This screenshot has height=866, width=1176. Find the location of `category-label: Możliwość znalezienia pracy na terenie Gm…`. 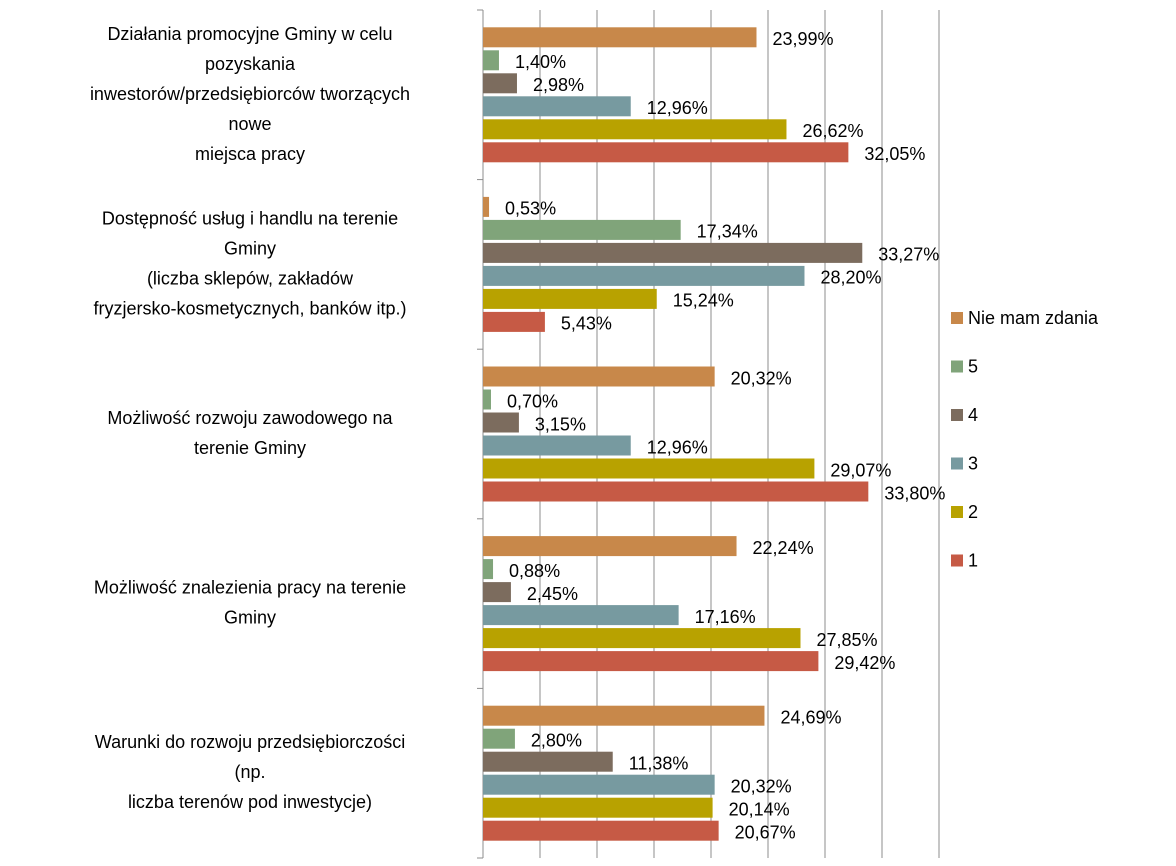

category-label: Możliwość znalezienia pracy na terenie Gm… is located at coordinates (250, 602).